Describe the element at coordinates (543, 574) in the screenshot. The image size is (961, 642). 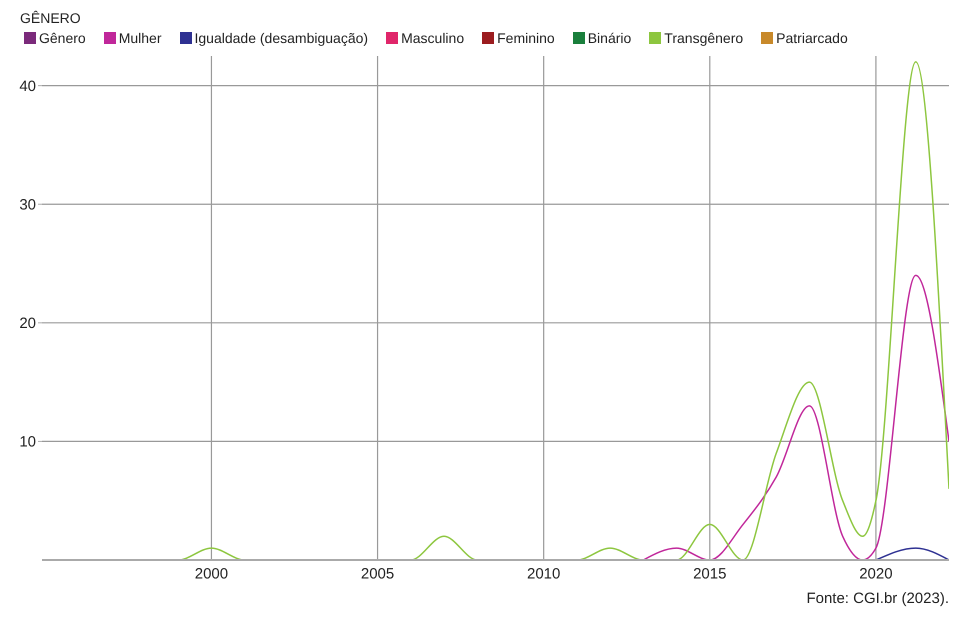
I see `x-tick-label: 2010` at that location.